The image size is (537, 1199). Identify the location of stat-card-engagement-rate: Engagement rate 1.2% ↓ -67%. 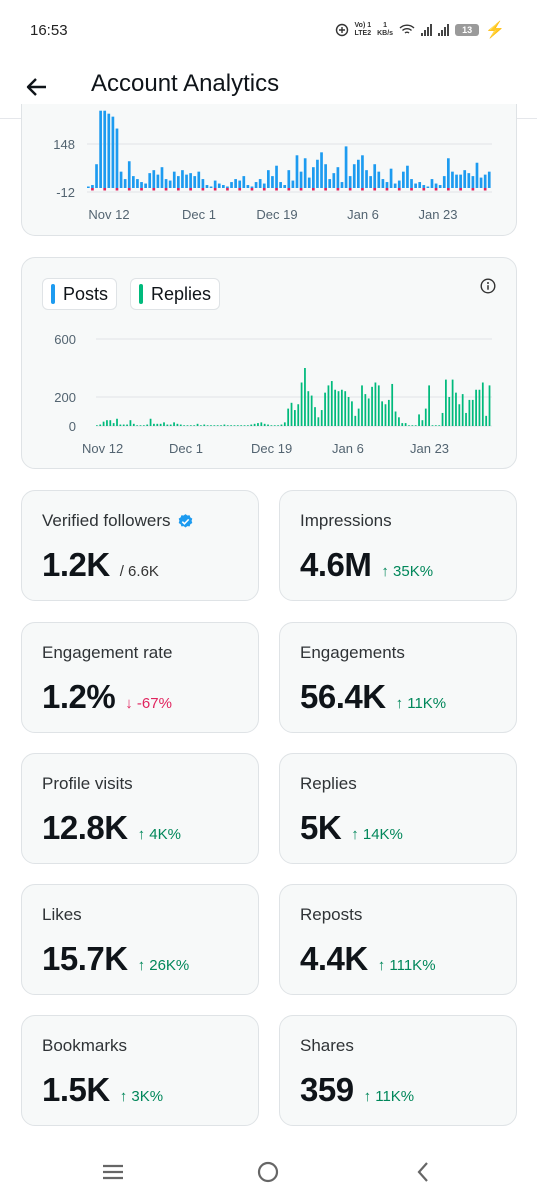
(140, 677).